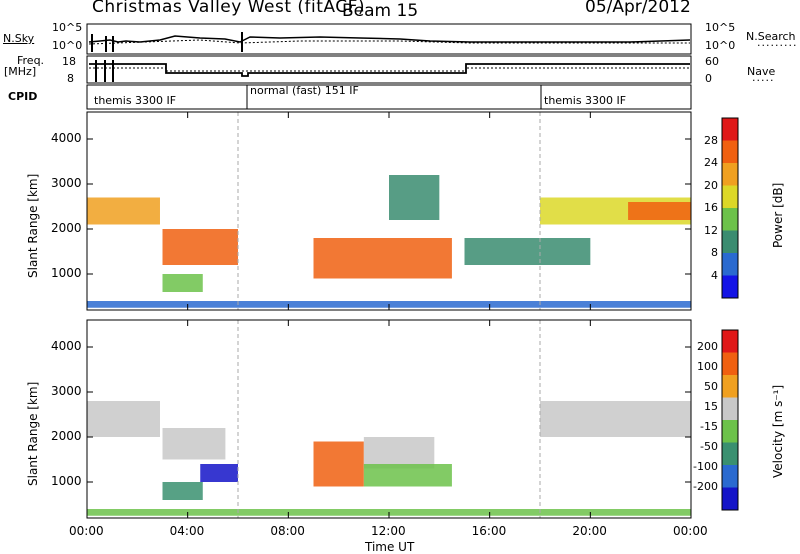  I want to click on nave-label: Nave, so click(761, 71).